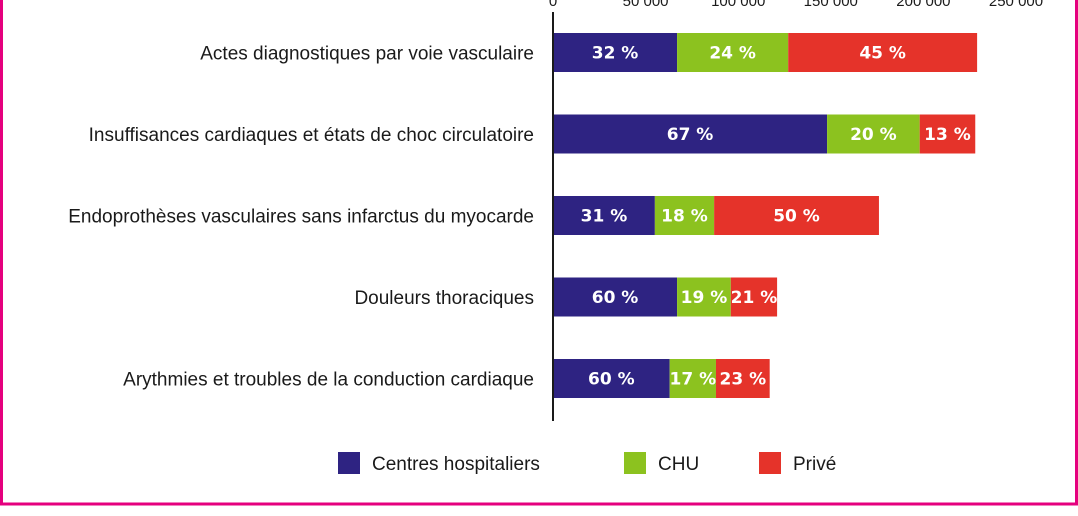 Image resolution: width=1078 pixels, height=516 pixels. What do you see at coordinates (831, 5) in the screenshot?
I see `x-tick-label: 150 000` at bounding box center [831, 5].